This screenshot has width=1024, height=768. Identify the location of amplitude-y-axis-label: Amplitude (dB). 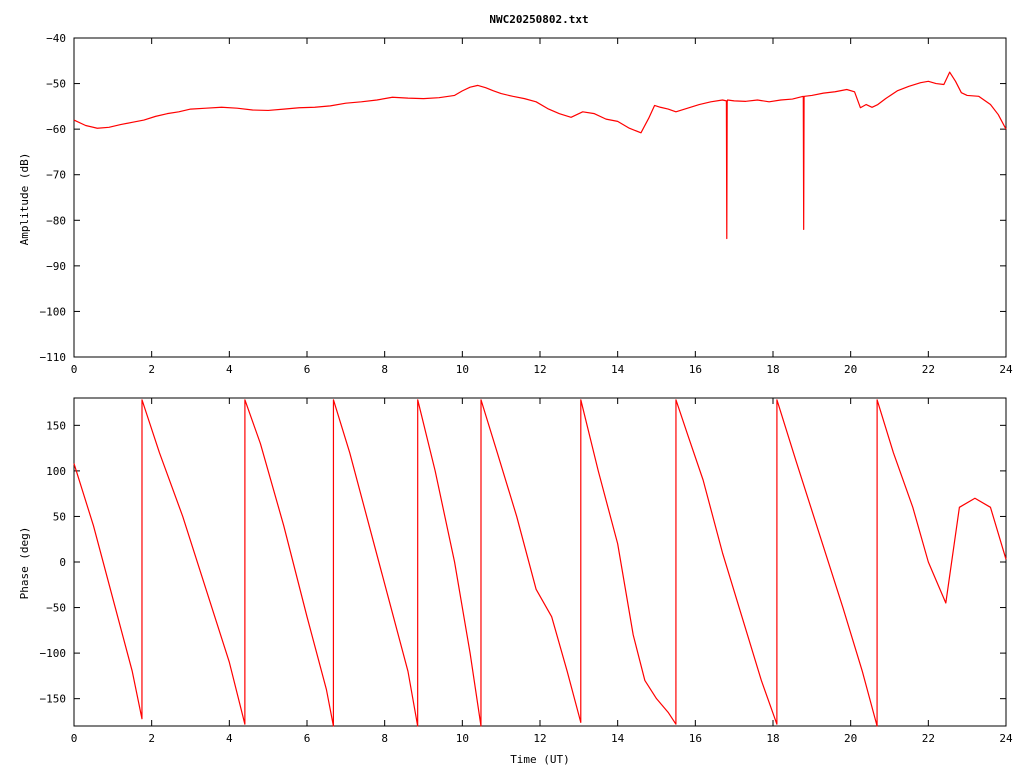
(24, 199).